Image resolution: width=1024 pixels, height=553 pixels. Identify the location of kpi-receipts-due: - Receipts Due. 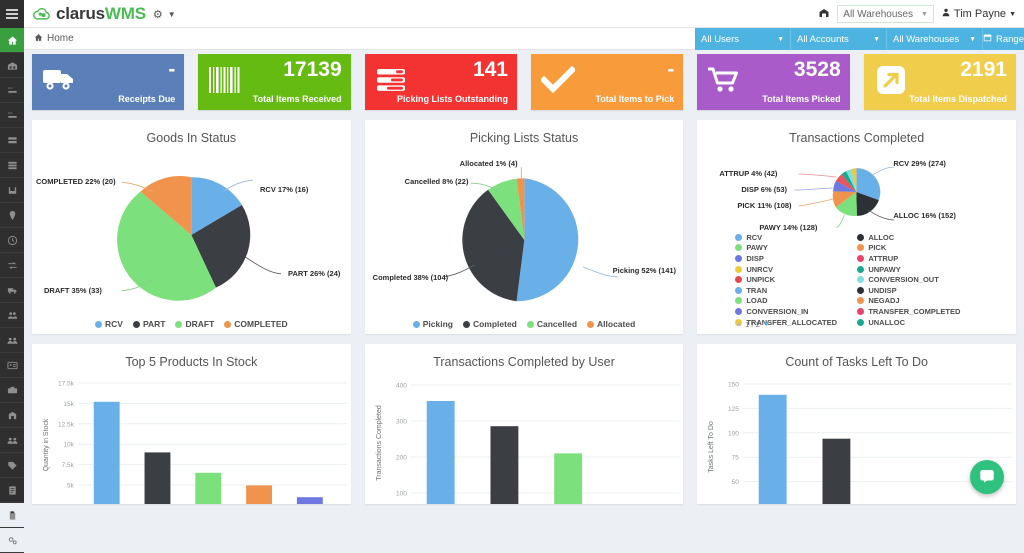
(108, 82).